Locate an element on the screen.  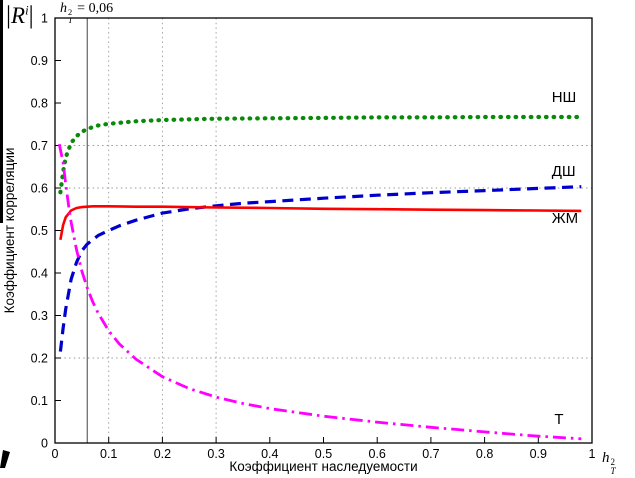
x-tick-label: 0.2 is located at coordinates (162, 454).